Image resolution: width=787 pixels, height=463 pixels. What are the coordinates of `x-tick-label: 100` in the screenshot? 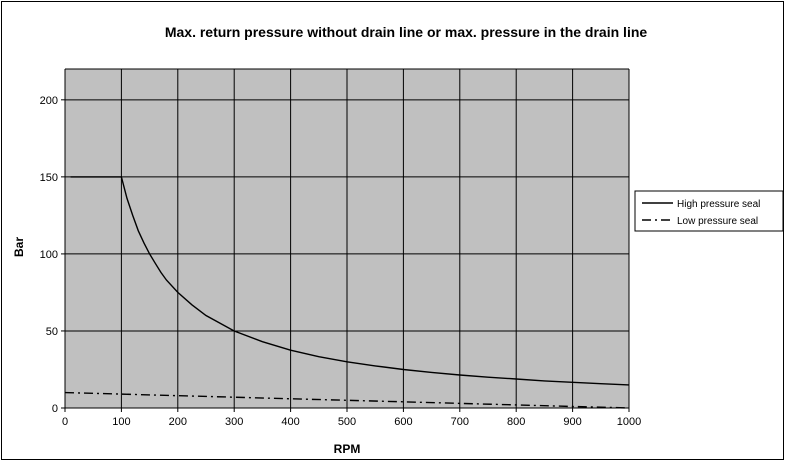 It's located at (121, 422).